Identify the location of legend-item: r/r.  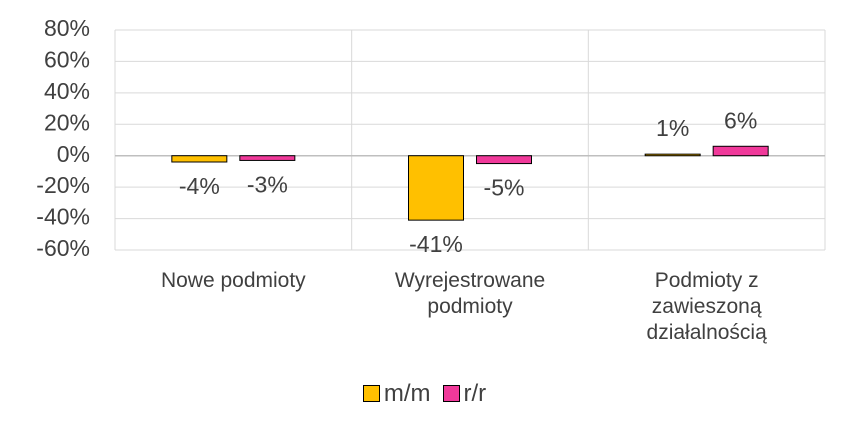
(464, 393).